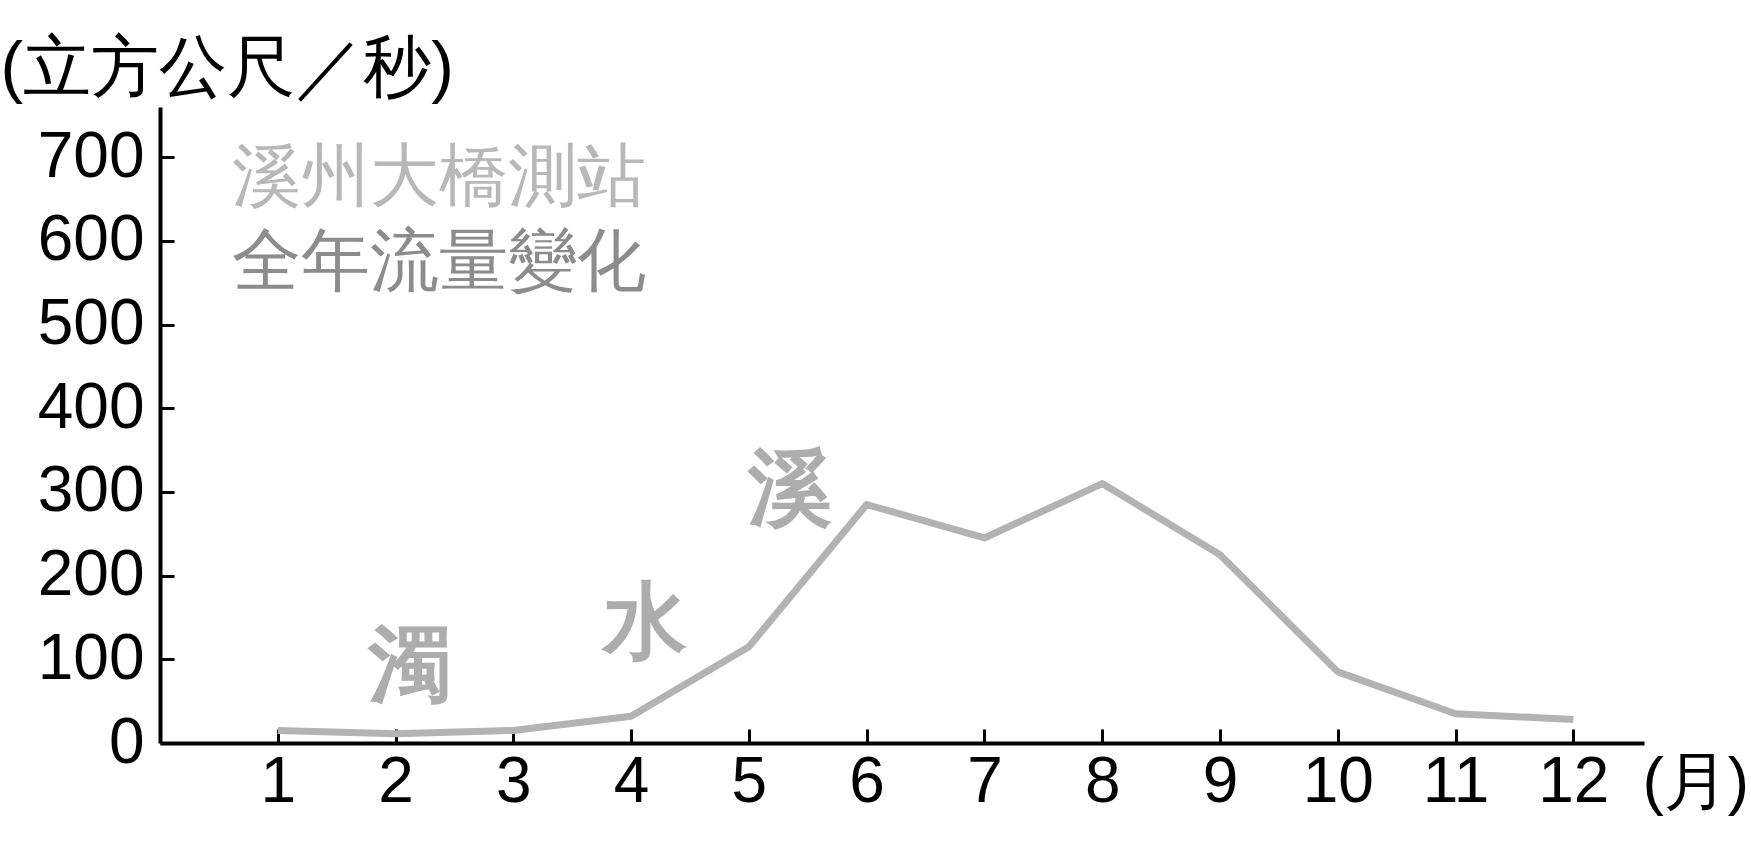  Describe the element at coordinates (1220, 779) in the screenshot. I see `x-tick-label: 9` at that location.